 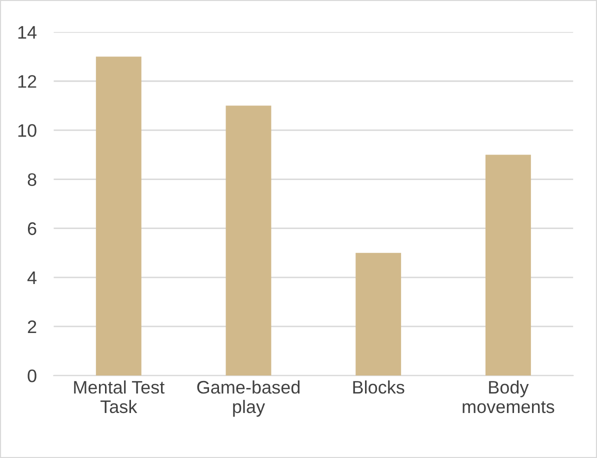 What do you see at coordinates (32, 229) in the screenshot?
I see `y-tick-label: 6` at bounding box center [32, 229].